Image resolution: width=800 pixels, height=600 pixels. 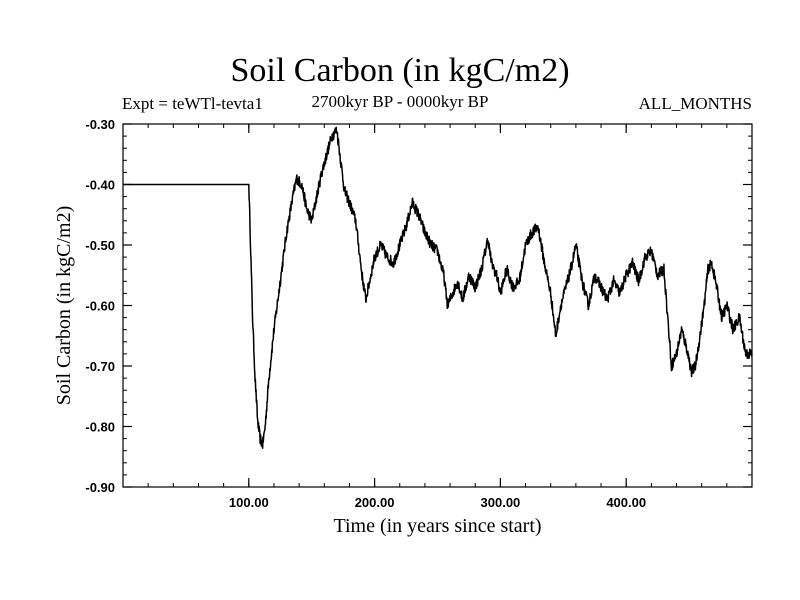 What do you see at coordinates (400, 101) in the screenshot?
I see `chart-subtitle: 2700kyr BP - 0000kyr BP` at bounding box center [400, 101].